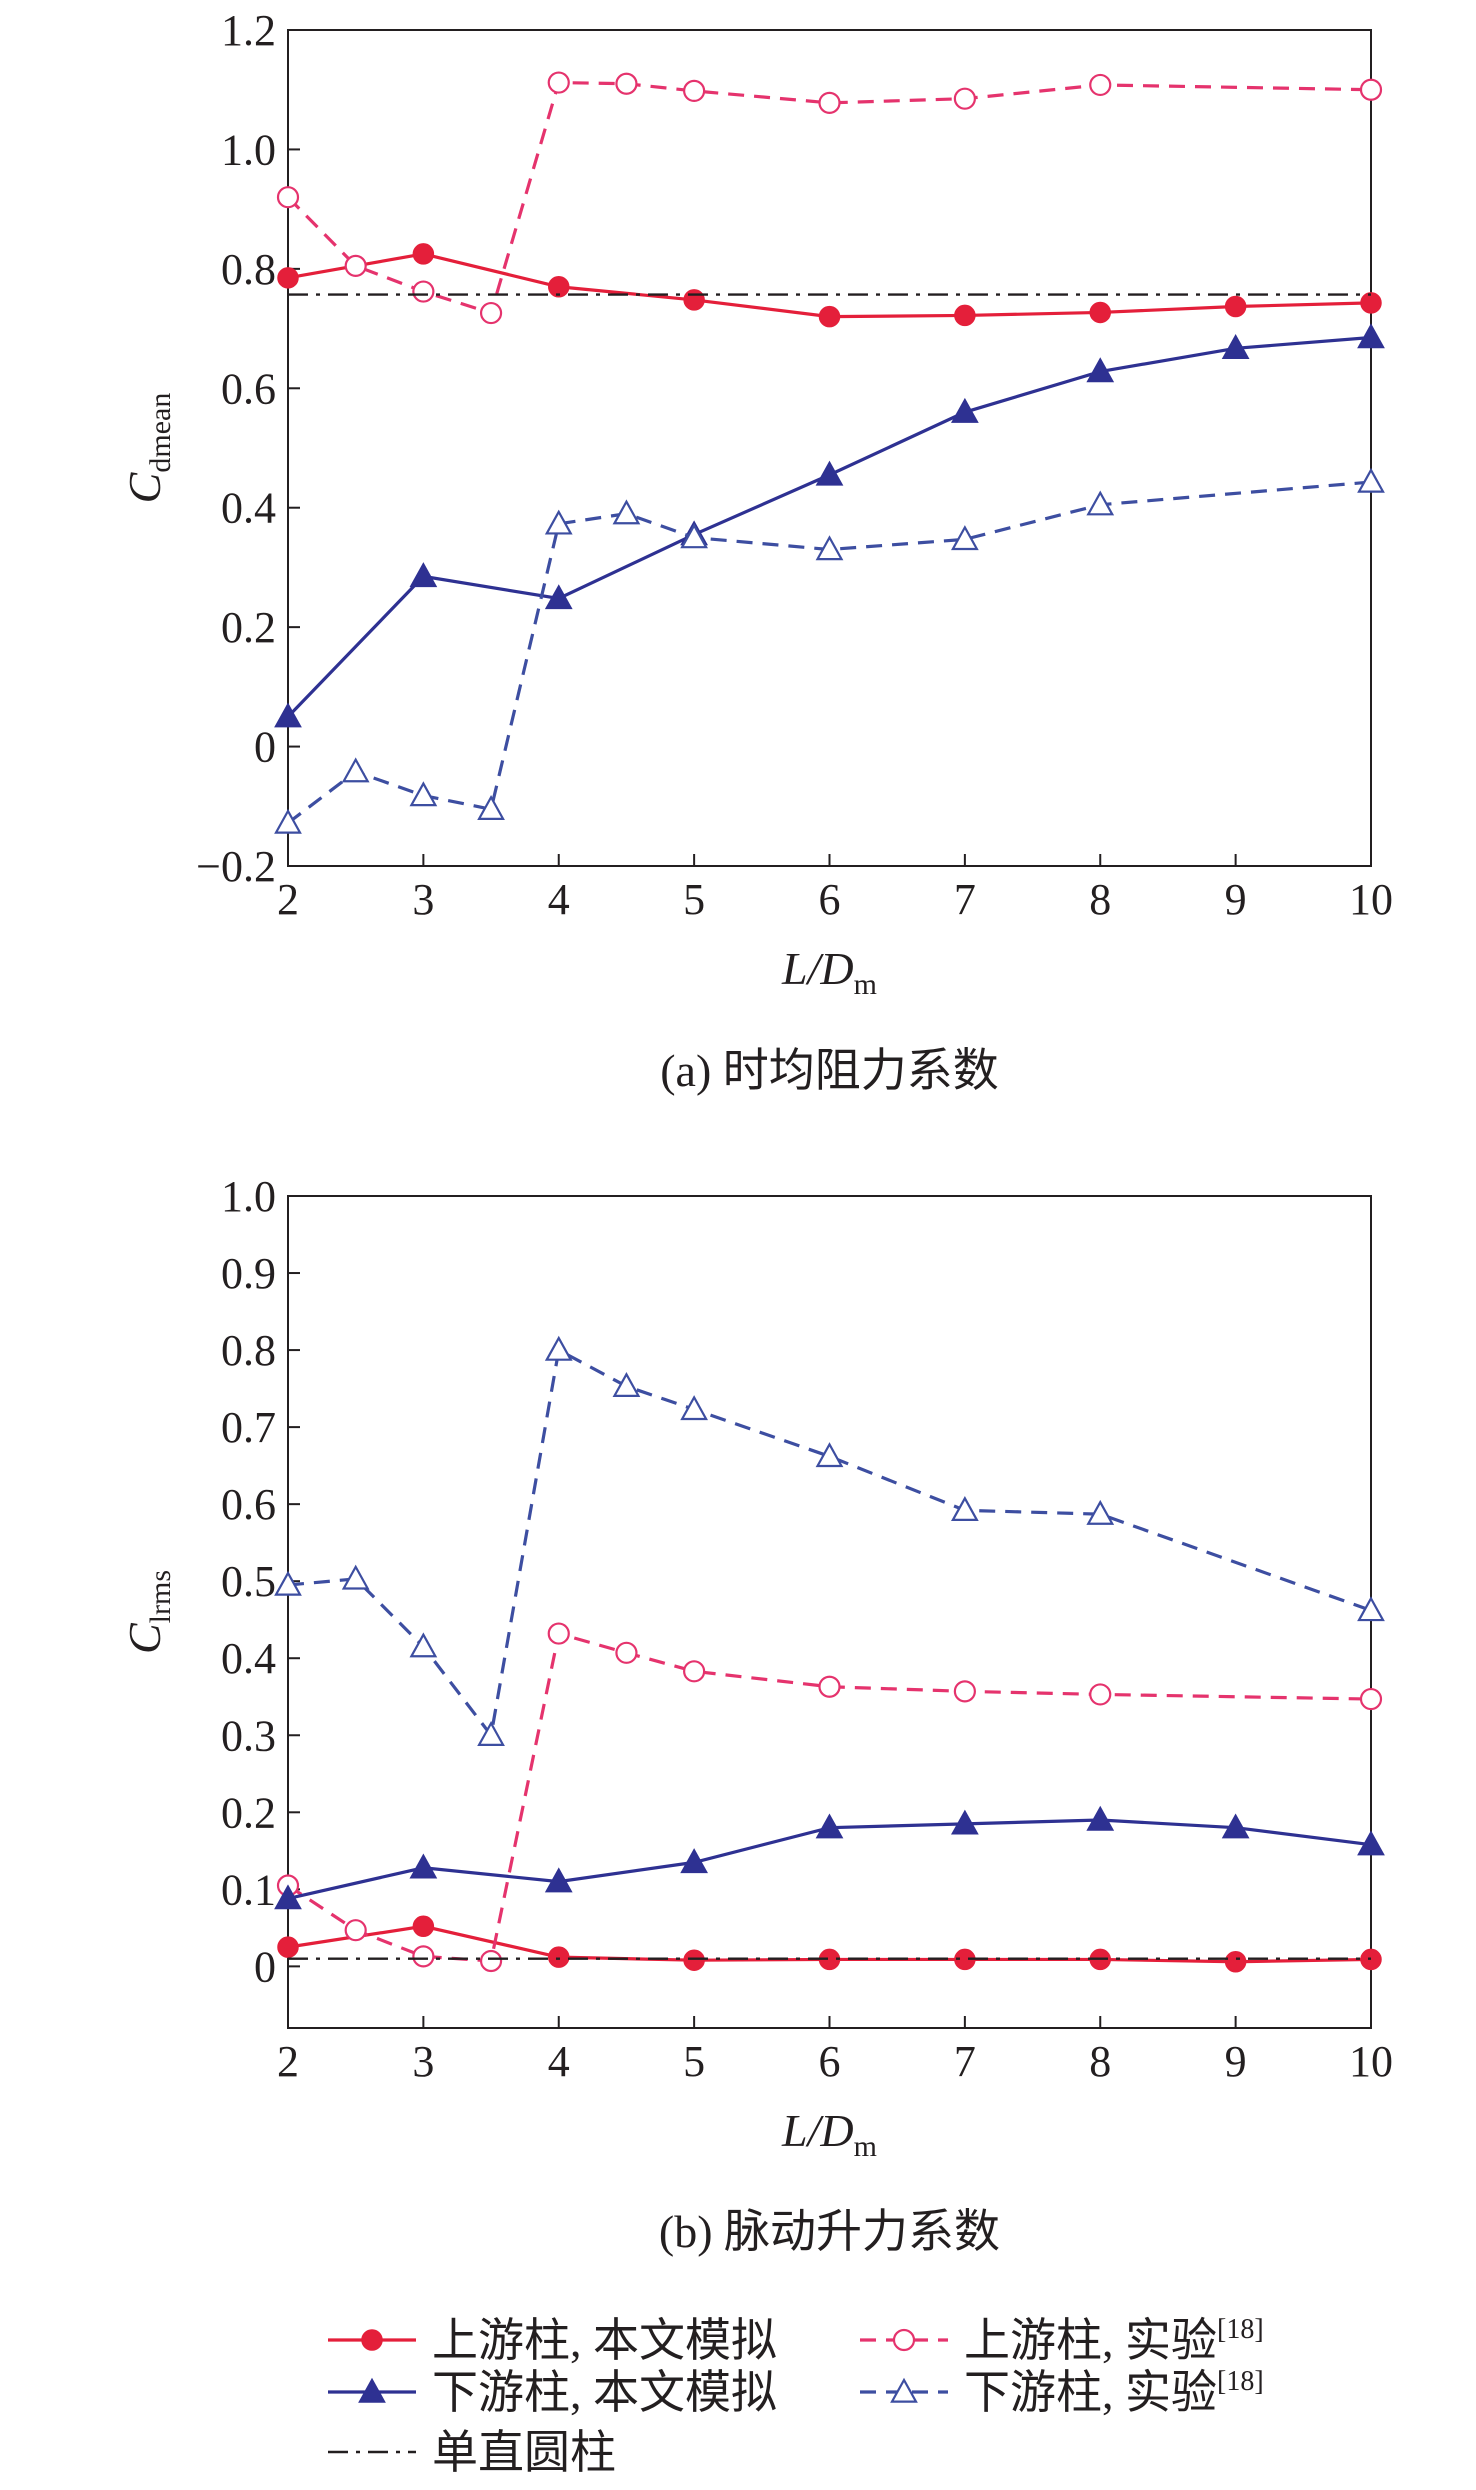  I want to click on chart-a-x-tick-label: 3, so click(423, 899).